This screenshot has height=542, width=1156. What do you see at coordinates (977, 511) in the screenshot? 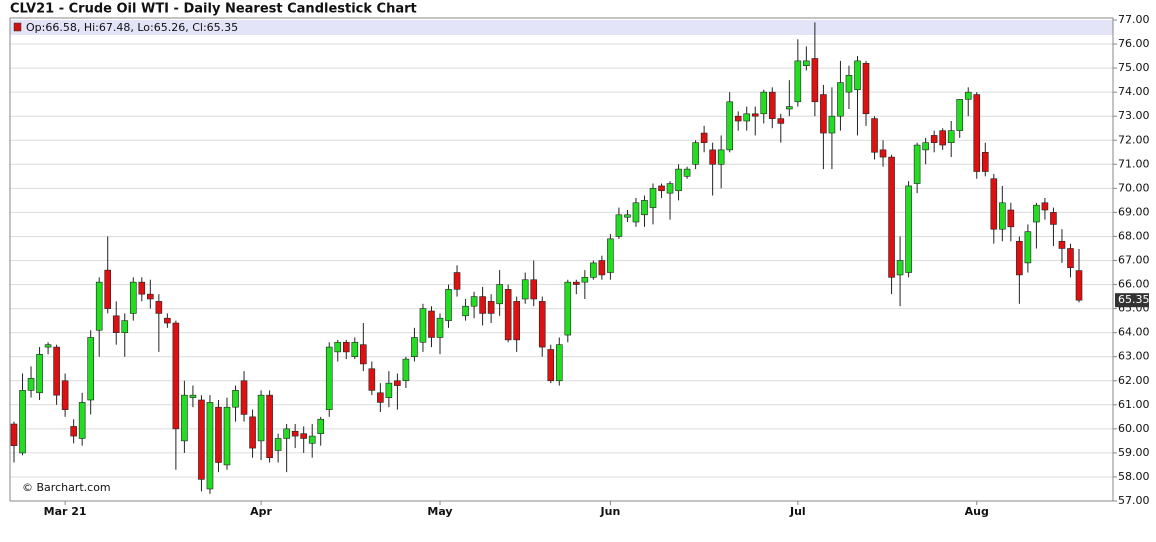
I see `x-tick-label: Aug` at bounding box center [977, 511].